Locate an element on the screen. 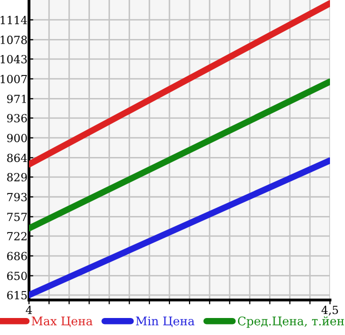  y-tick-label: 829 is located at coordinates (17, 177).